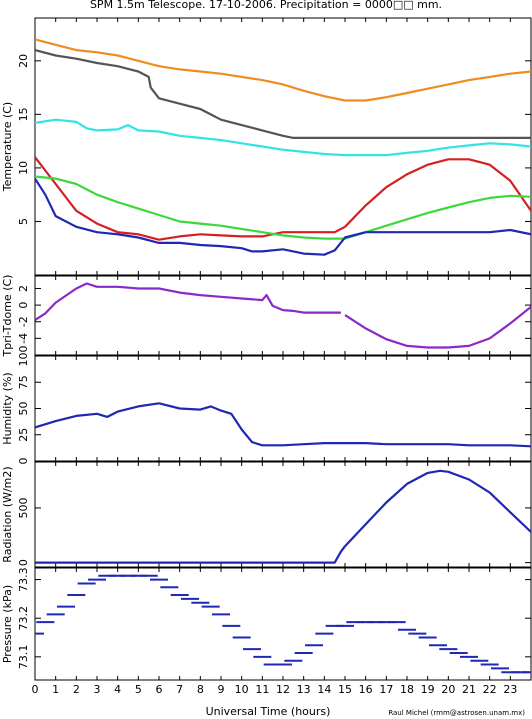 Image resolution: width=532 pixels, height=719 pixels. I want to click on x-tick-label: 16, so click(366, 689).